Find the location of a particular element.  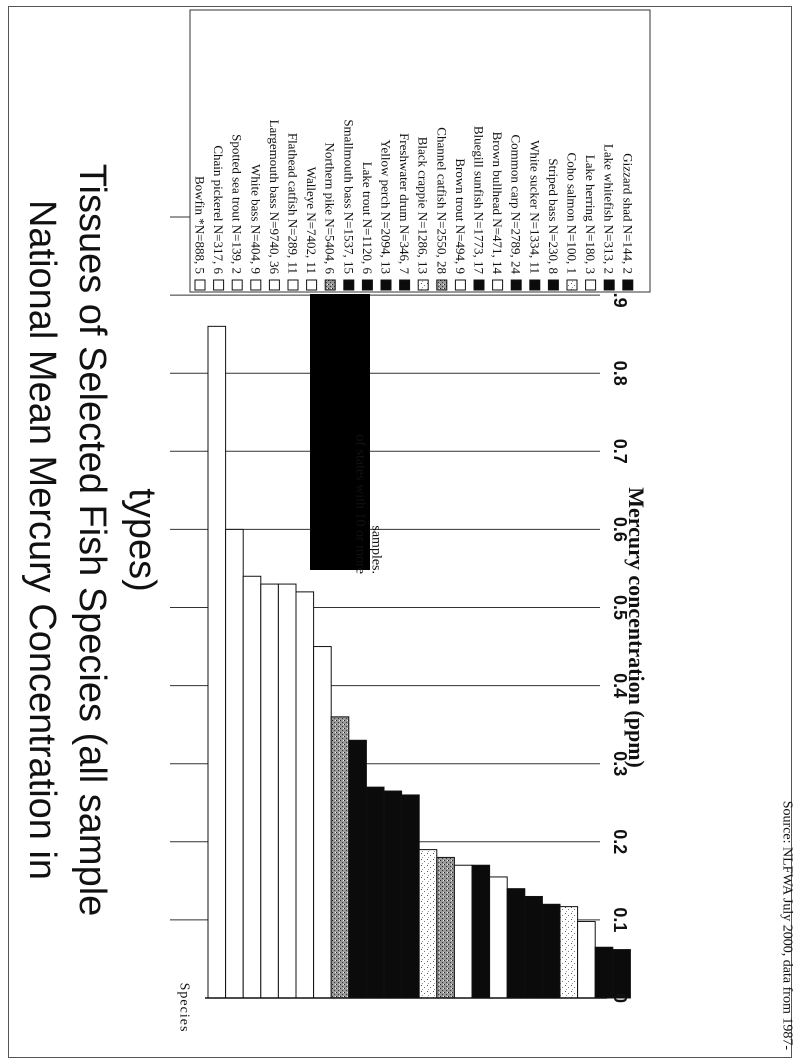

legend-label-1: Bowfin *N=888, 5 is located at coordinates (200, 225).